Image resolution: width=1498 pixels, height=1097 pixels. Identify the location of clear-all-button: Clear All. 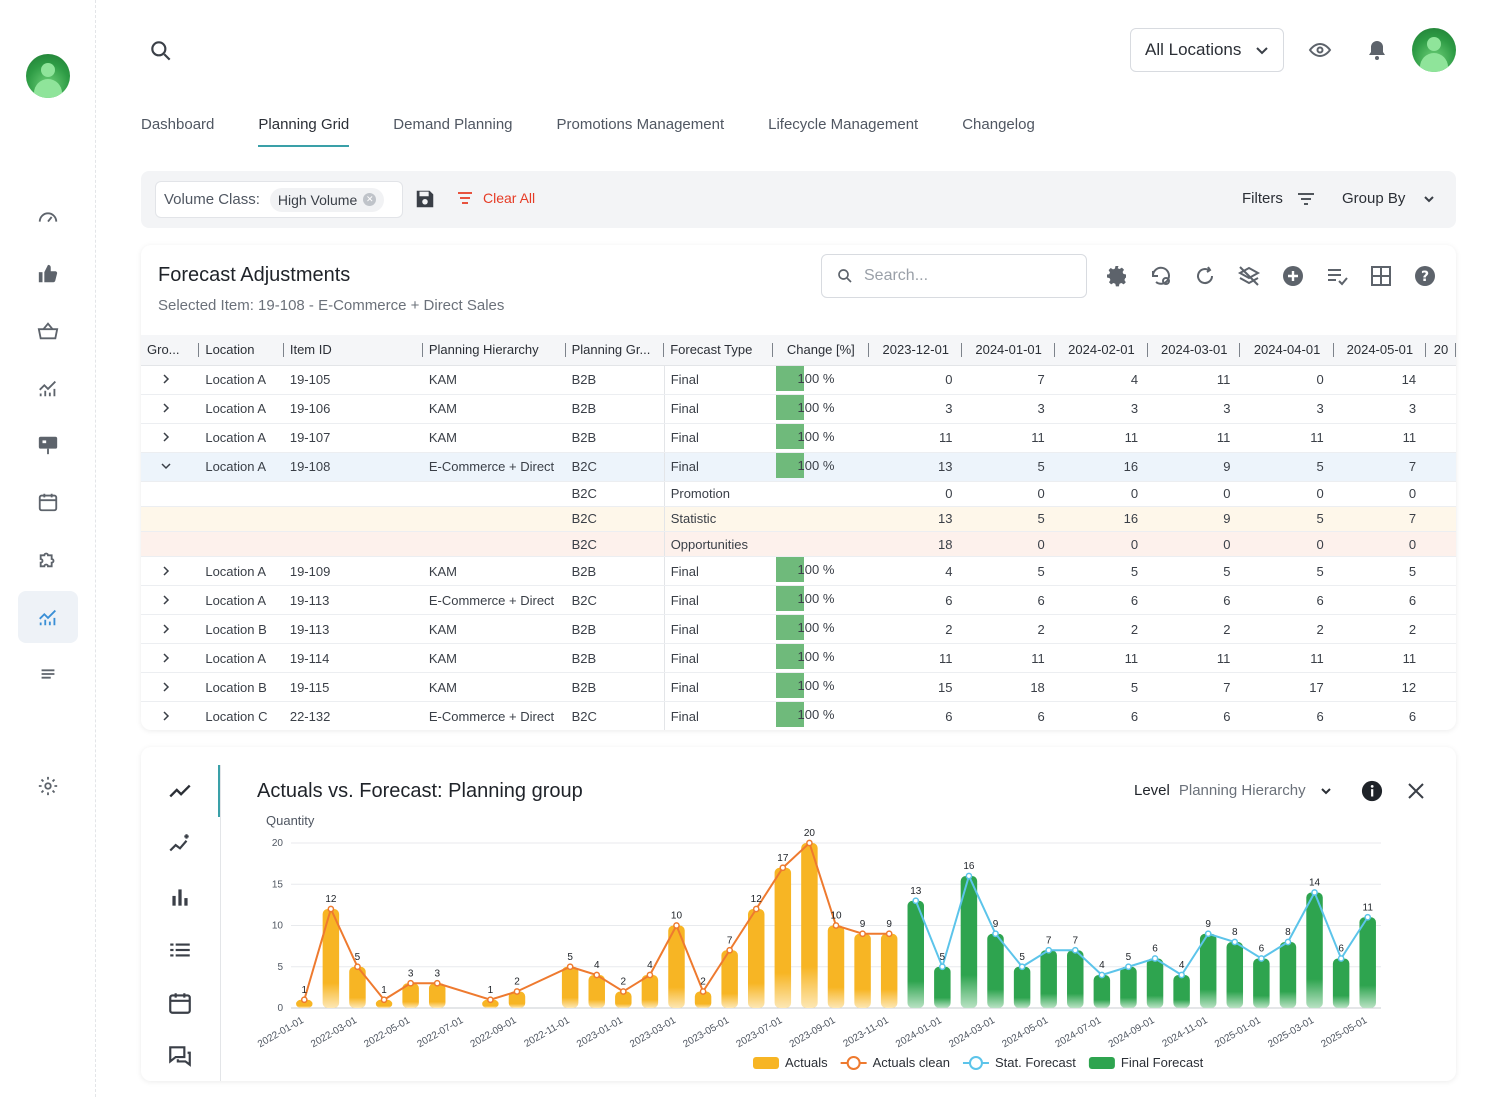
(496, 198).